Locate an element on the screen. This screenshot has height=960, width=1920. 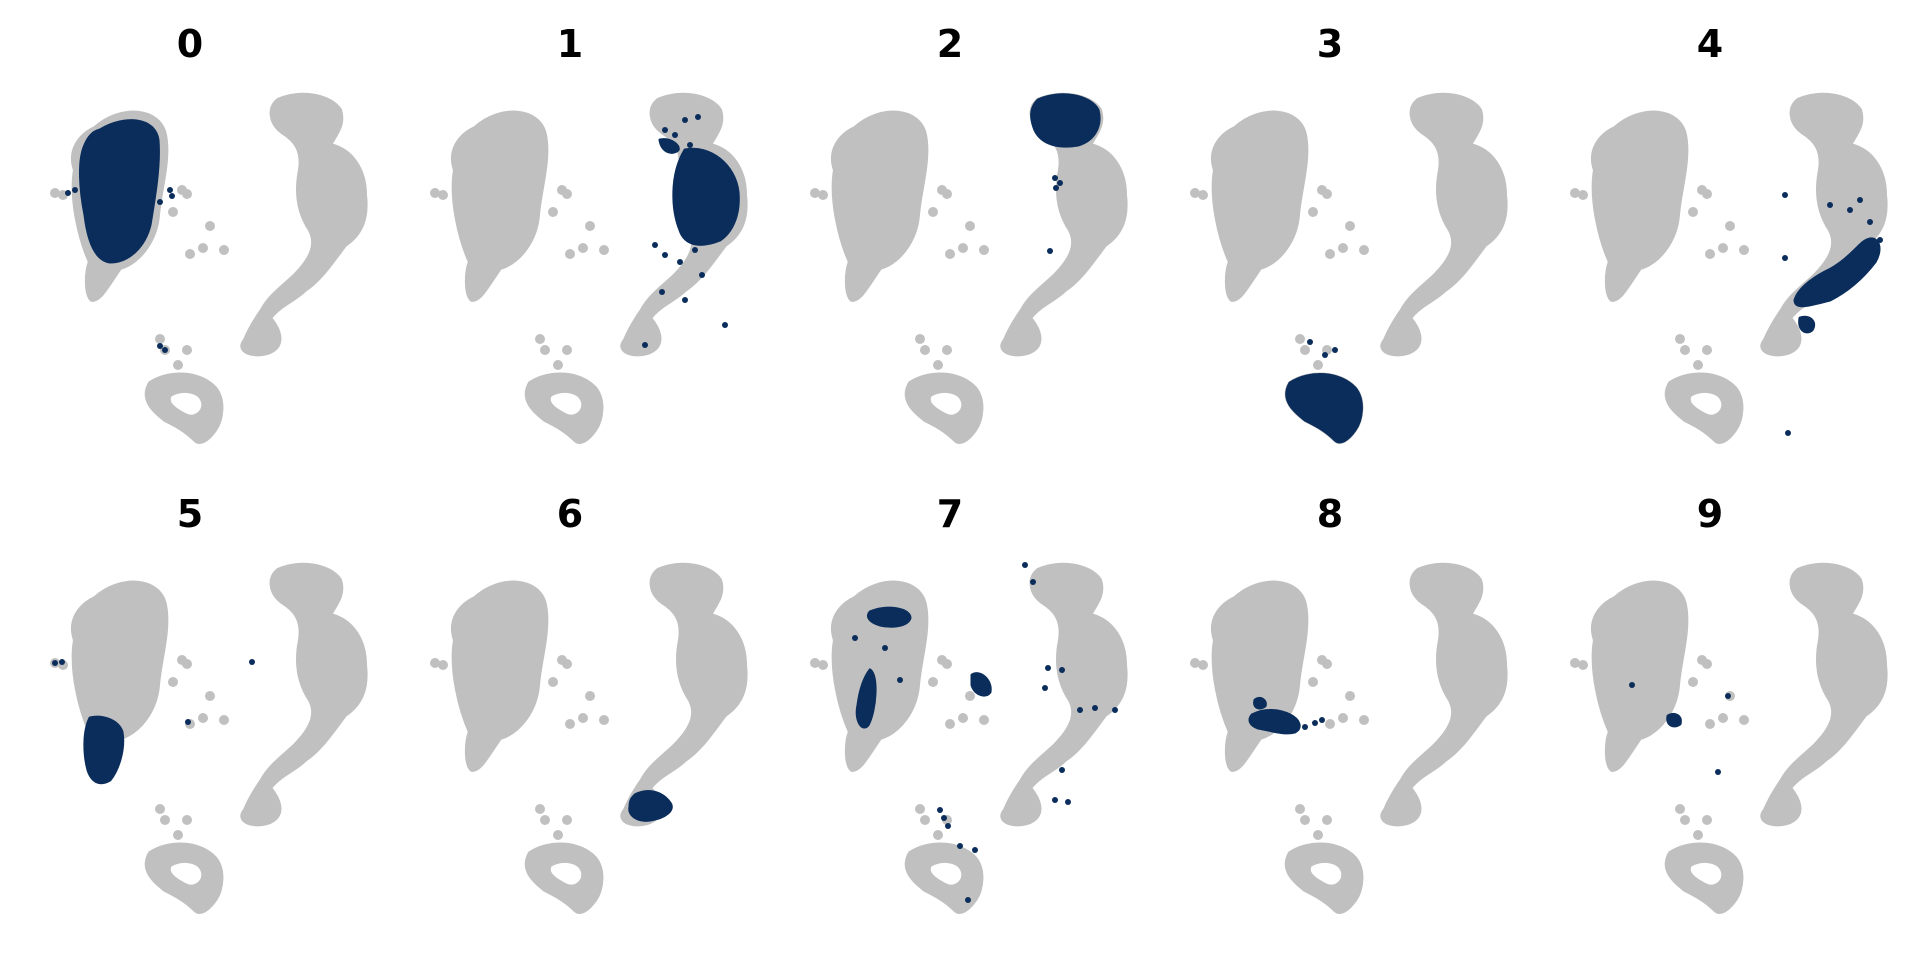
panel-title: 2 is located at coordinates (950, 44).